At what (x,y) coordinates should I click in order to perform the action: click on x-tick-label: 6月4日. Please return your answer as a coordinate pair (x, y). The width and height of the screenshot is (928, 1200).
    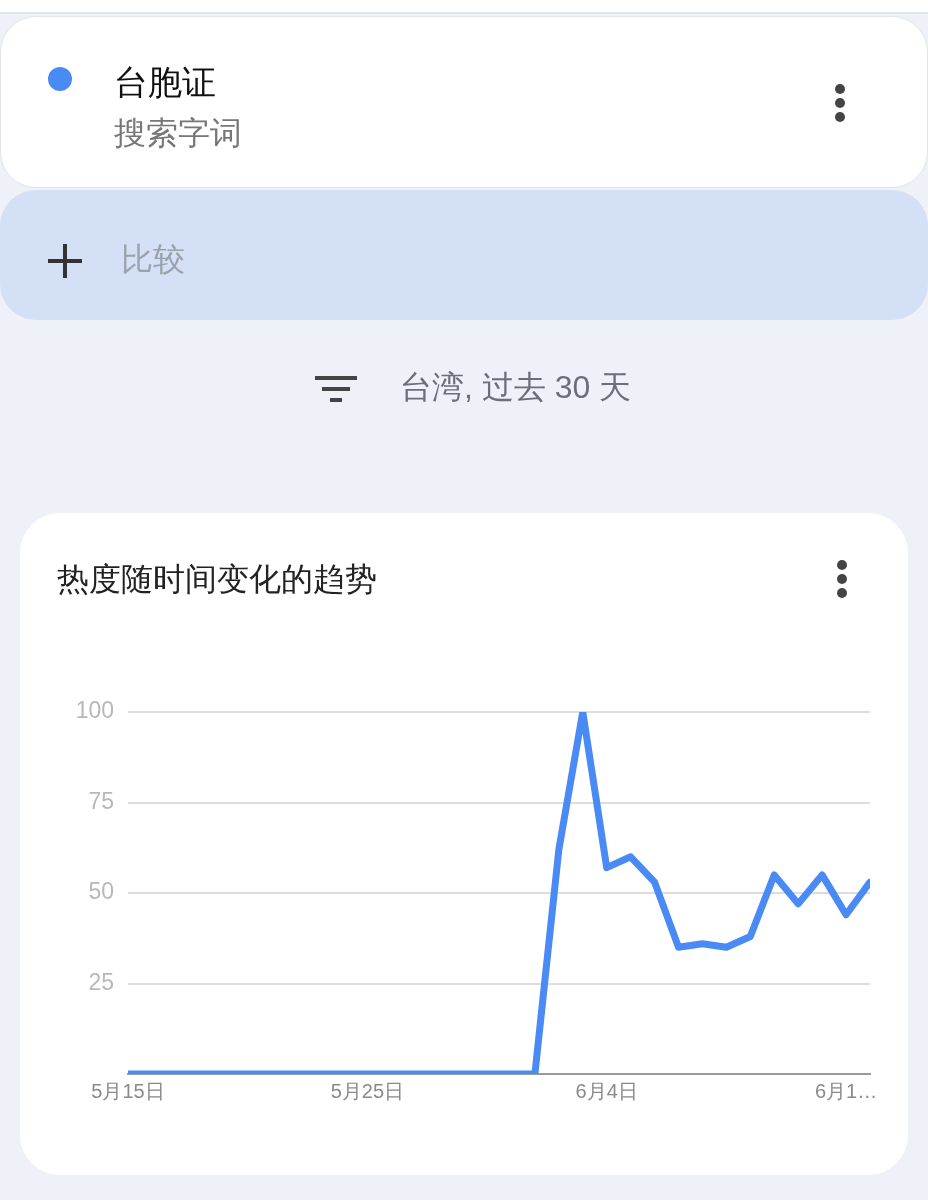
    Looking at the image, I should click on (606, 1090).